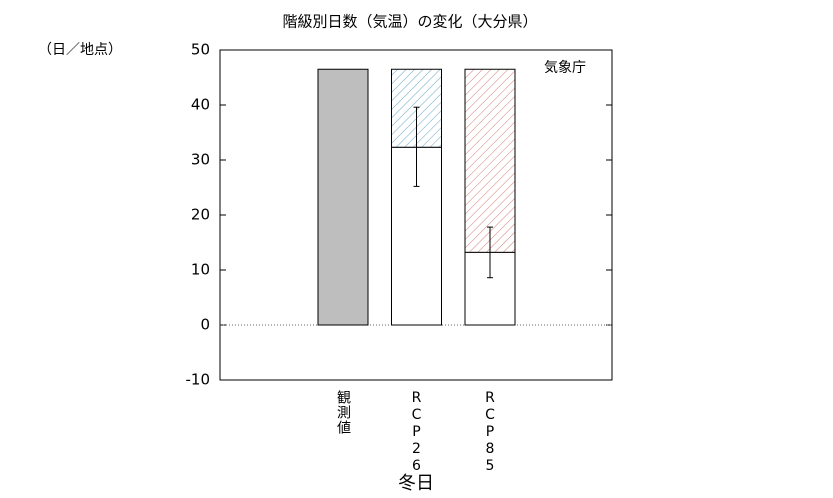 The height and width of the screenshot is (498, 833). I want to click on y-tick-label: 10, so click(200, 270).